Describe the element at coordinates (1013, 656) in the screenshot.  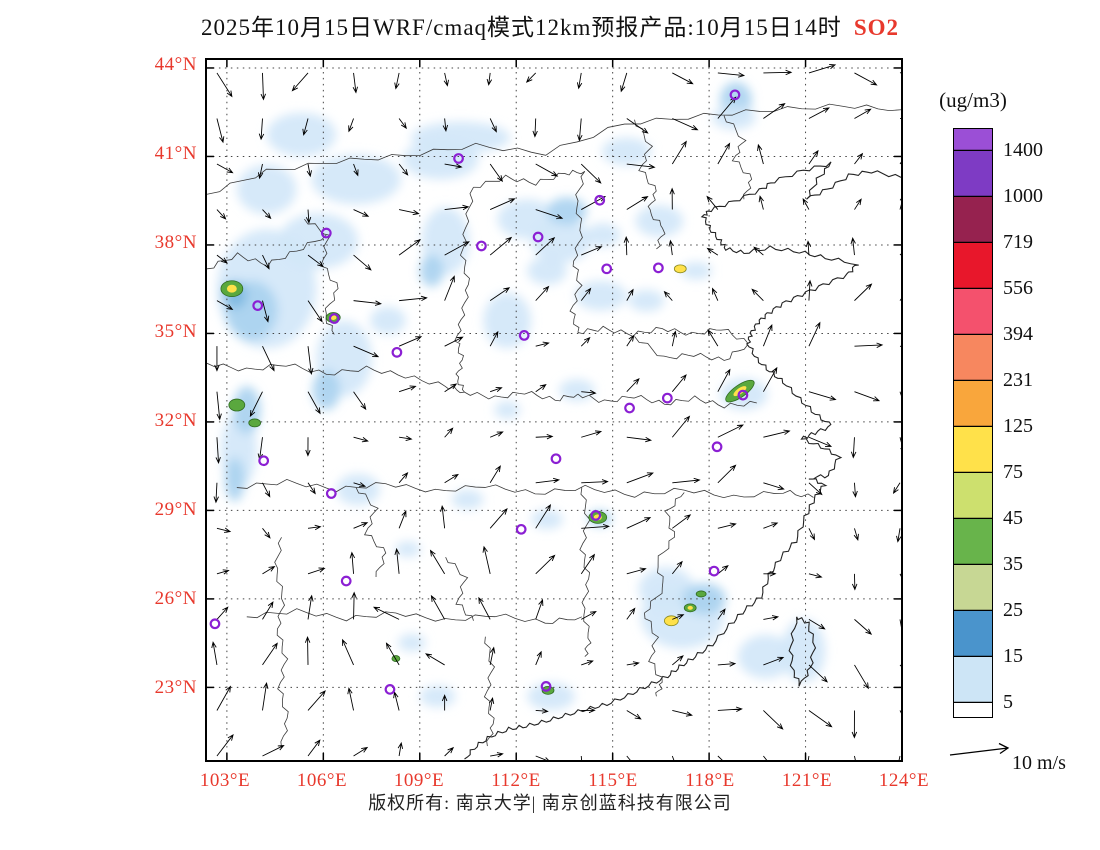
I see `colorbar-tick-label: 15` at that location.